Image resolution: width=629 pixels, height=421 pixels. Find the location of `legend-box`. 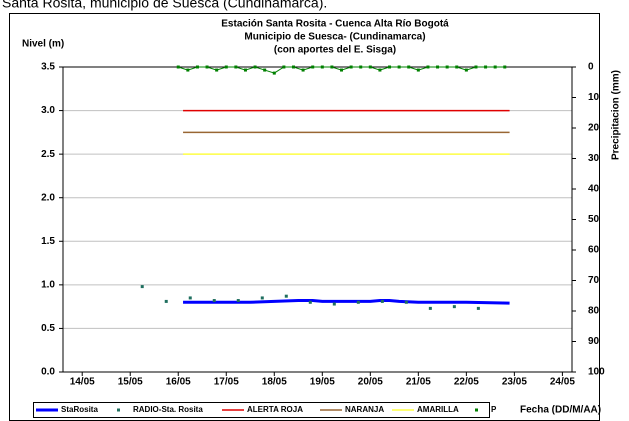

legend-box is located at coordinates (261, 410).